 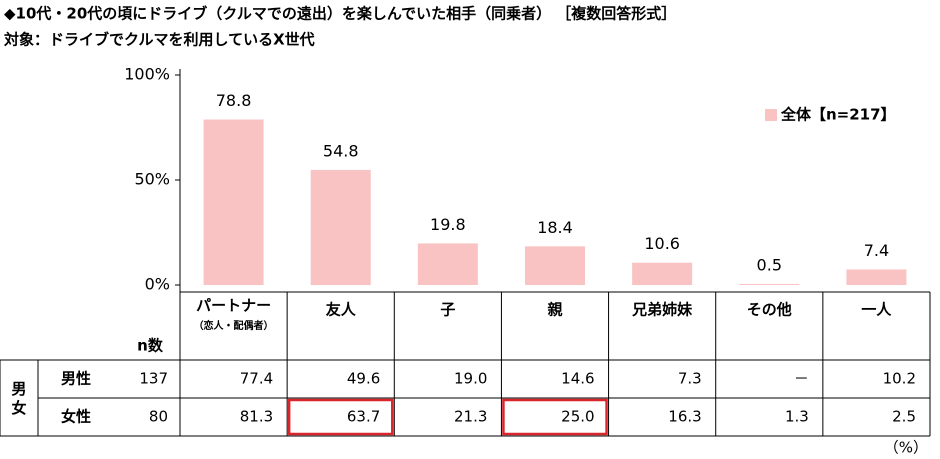 What do you see at coordinates (234, 100) in the screenshot?
I see `data-label: 78.8` at bounding box center [234, 100].